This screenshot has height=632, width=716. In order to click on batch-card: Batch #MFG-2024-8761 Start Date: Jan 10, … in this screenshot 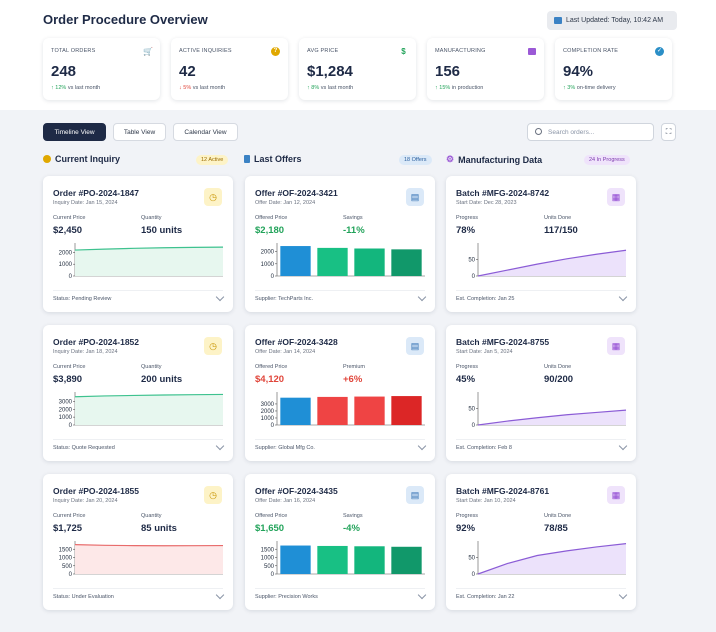, I will do `click(541, 542)`.